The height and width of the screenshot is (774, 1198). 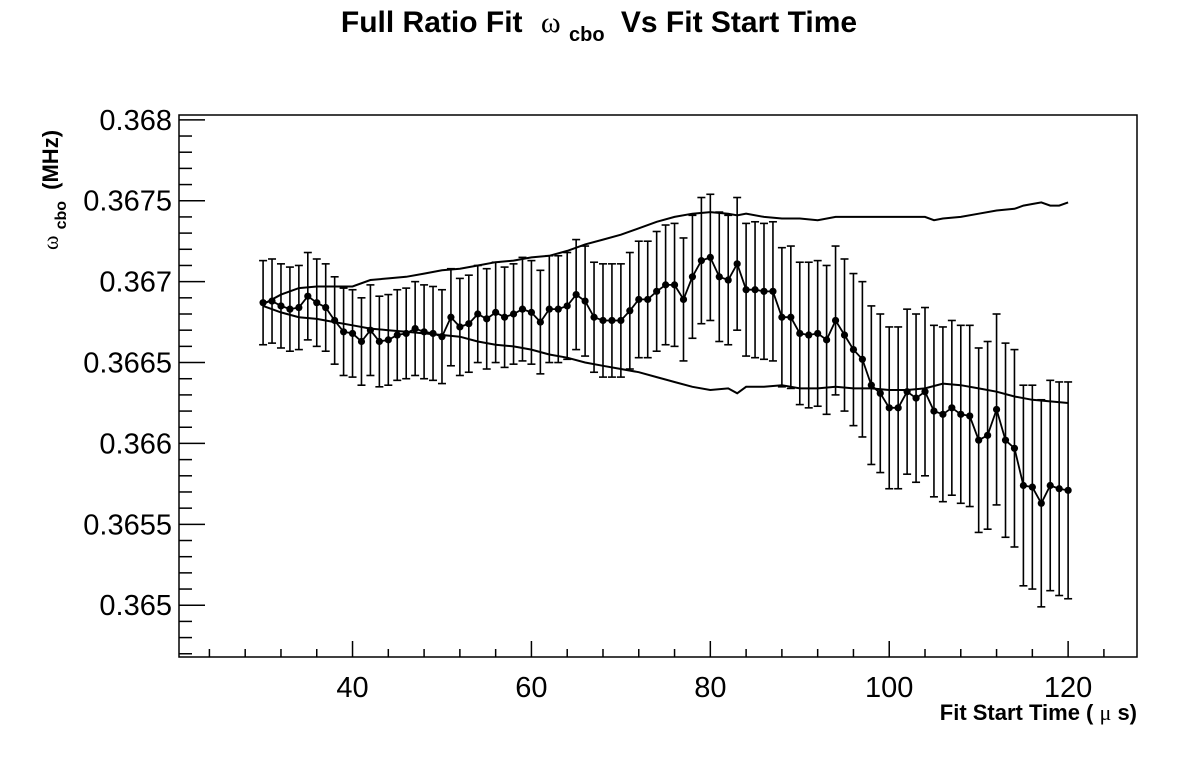 What do you see at coordinates (127, 364) in the screenshot?
I see `y-tick-label: 0.3665` at bounding box center [127, 364].